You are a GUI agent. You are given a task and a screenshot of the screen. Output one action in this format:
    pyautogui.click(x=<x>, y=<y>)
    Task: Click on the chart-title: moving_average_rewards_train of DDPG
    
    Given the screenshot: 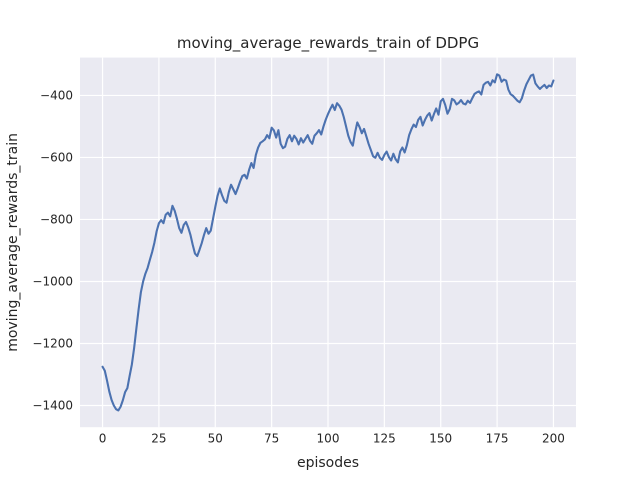 What is the action you would take?
    pyautogui.click(x=328, y=43)
    